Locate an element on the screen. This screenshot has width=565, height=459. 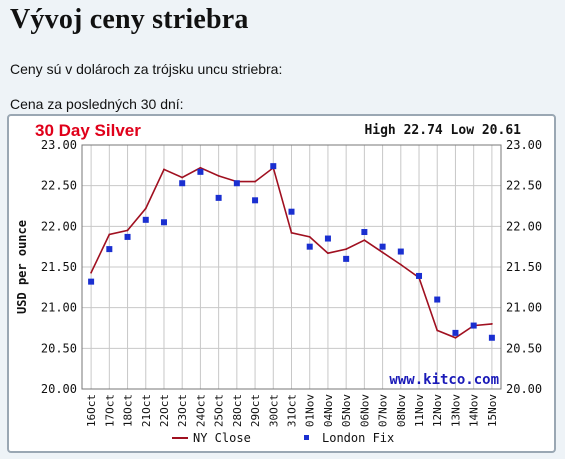
y-tick-label-left: 20.50 is located at coordinates (59, 348).